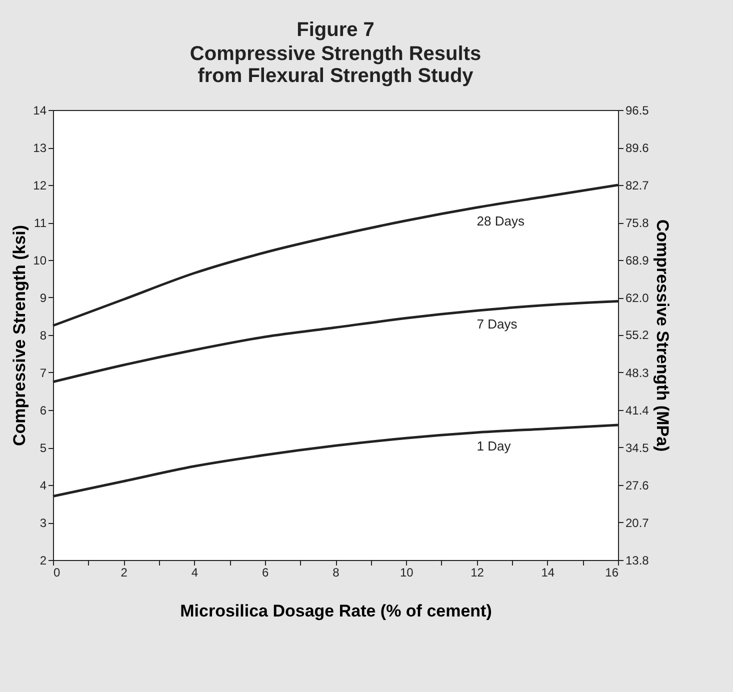 The height and width of the screenshot is (692, 733). Describe the element at coordinates (638, 185) in the screenshot. I see `y2-tick-label: 82.7` at that location.